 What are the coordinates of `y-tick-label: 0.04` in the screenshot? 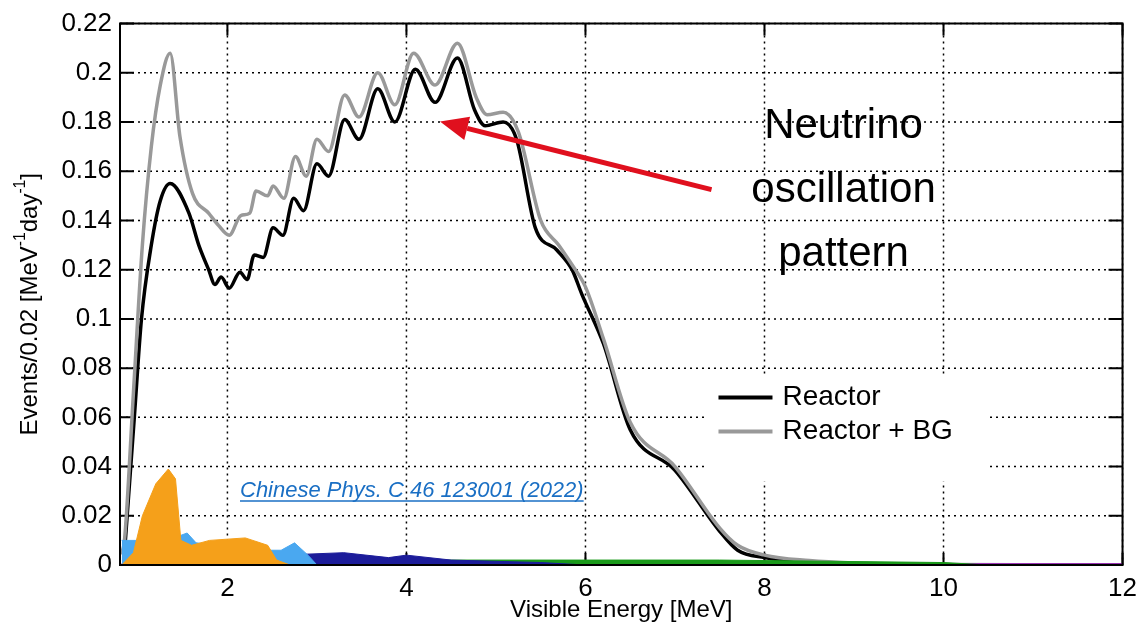 It's located at (86, 464).